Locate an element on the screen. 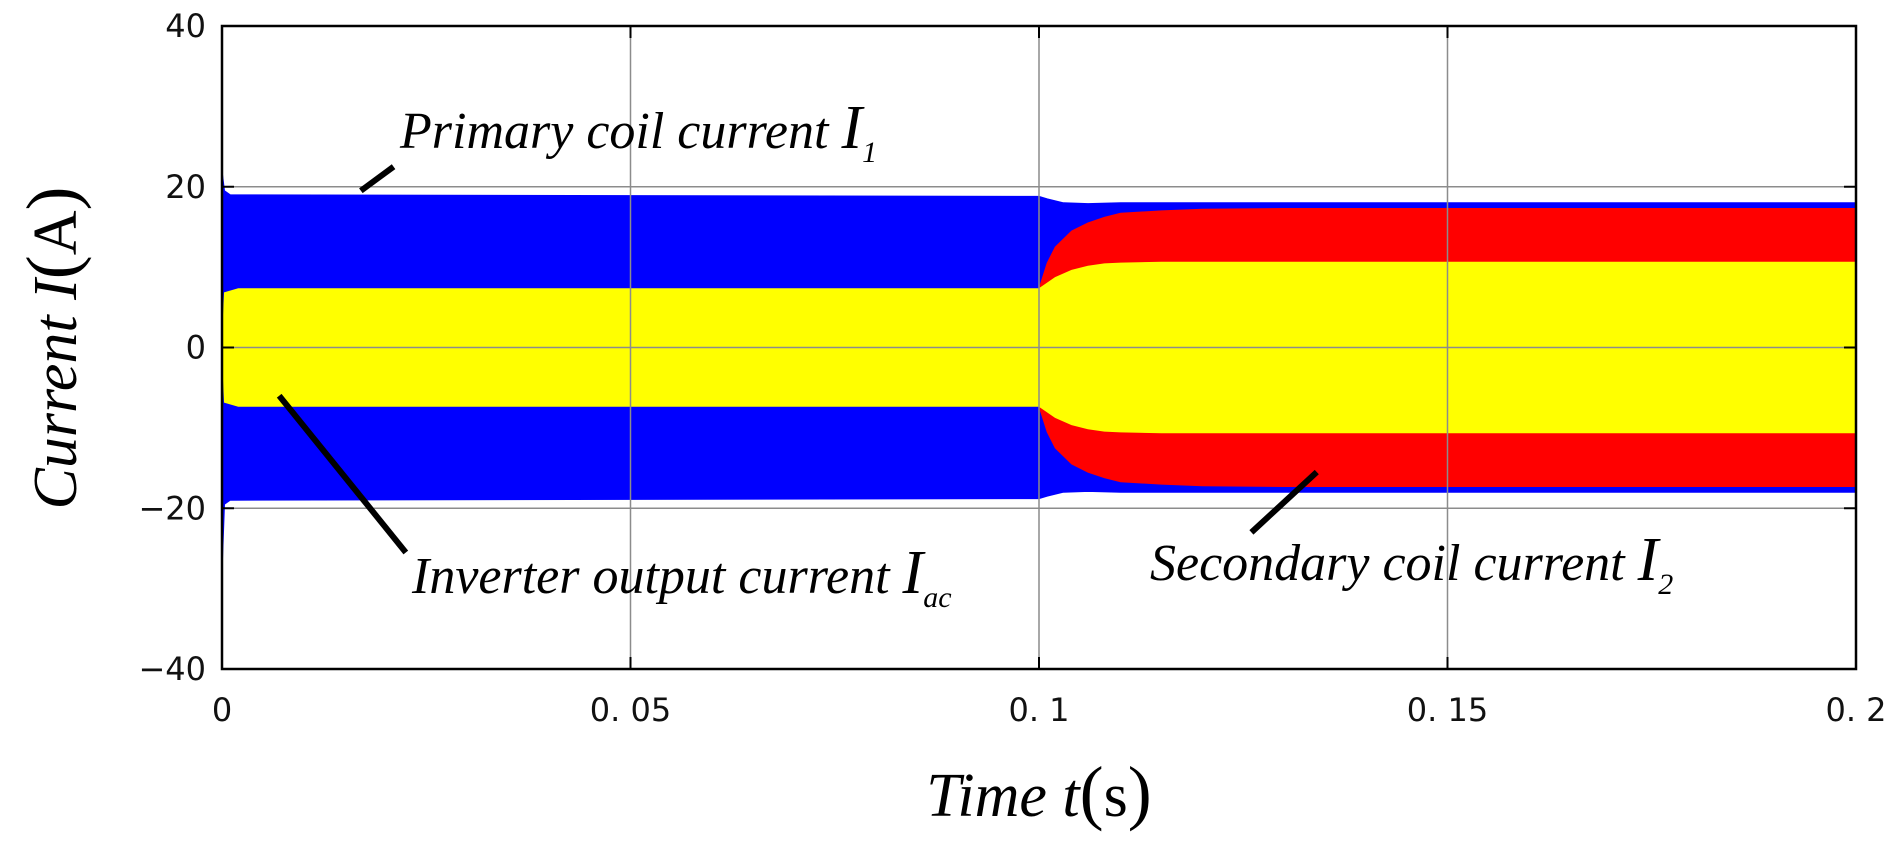 The height and width of the screenshot is (866, 1902). x-axis-symbol: t is located at coordinates (1071, 796).